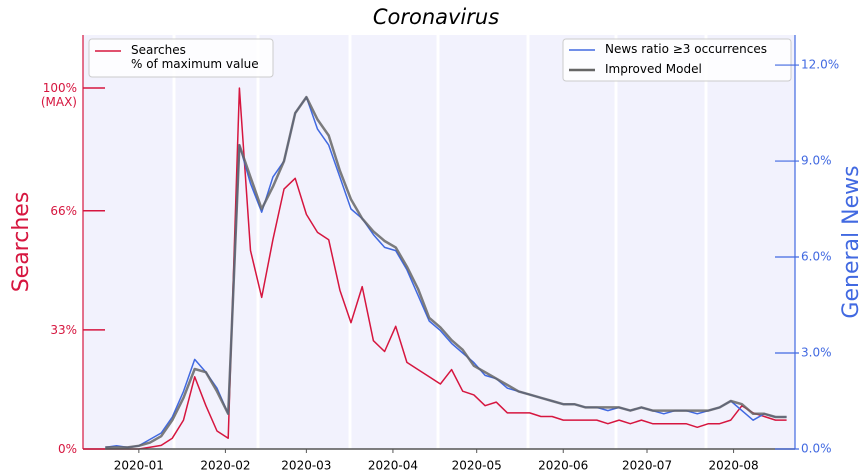 Image resolution: width=865 pixels, height=476 pixels. I want to click on y-tick-label: 100% (MAX), so click(58, 95).